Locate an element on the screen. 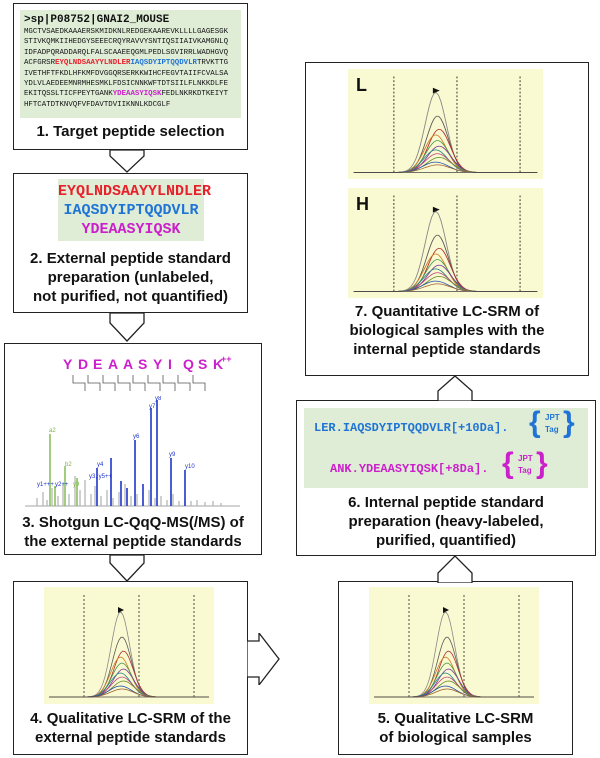 Image resolution: width=600 pixels, height=758 pixels. light-chromatogram-traces is located at coordinates (445, 124).